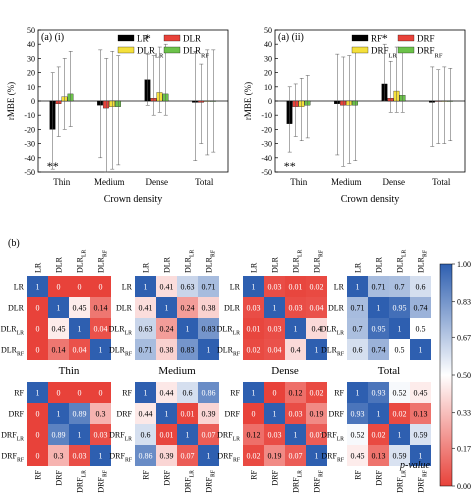 The width and height of the screenshot is (474, 501). I want to click on x-tick-label: Dense, so click(157, 182).